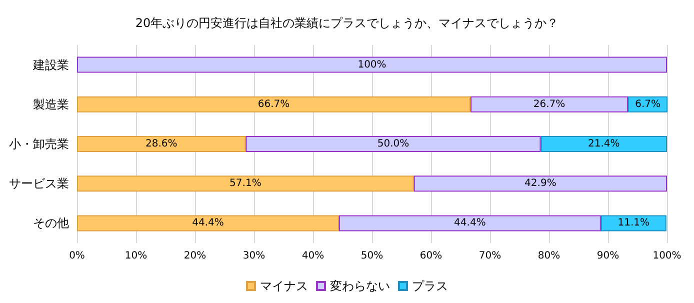 This screenshot has height=303, width=694. I want to click on x-tick-label: 90%, so click(608, 256).